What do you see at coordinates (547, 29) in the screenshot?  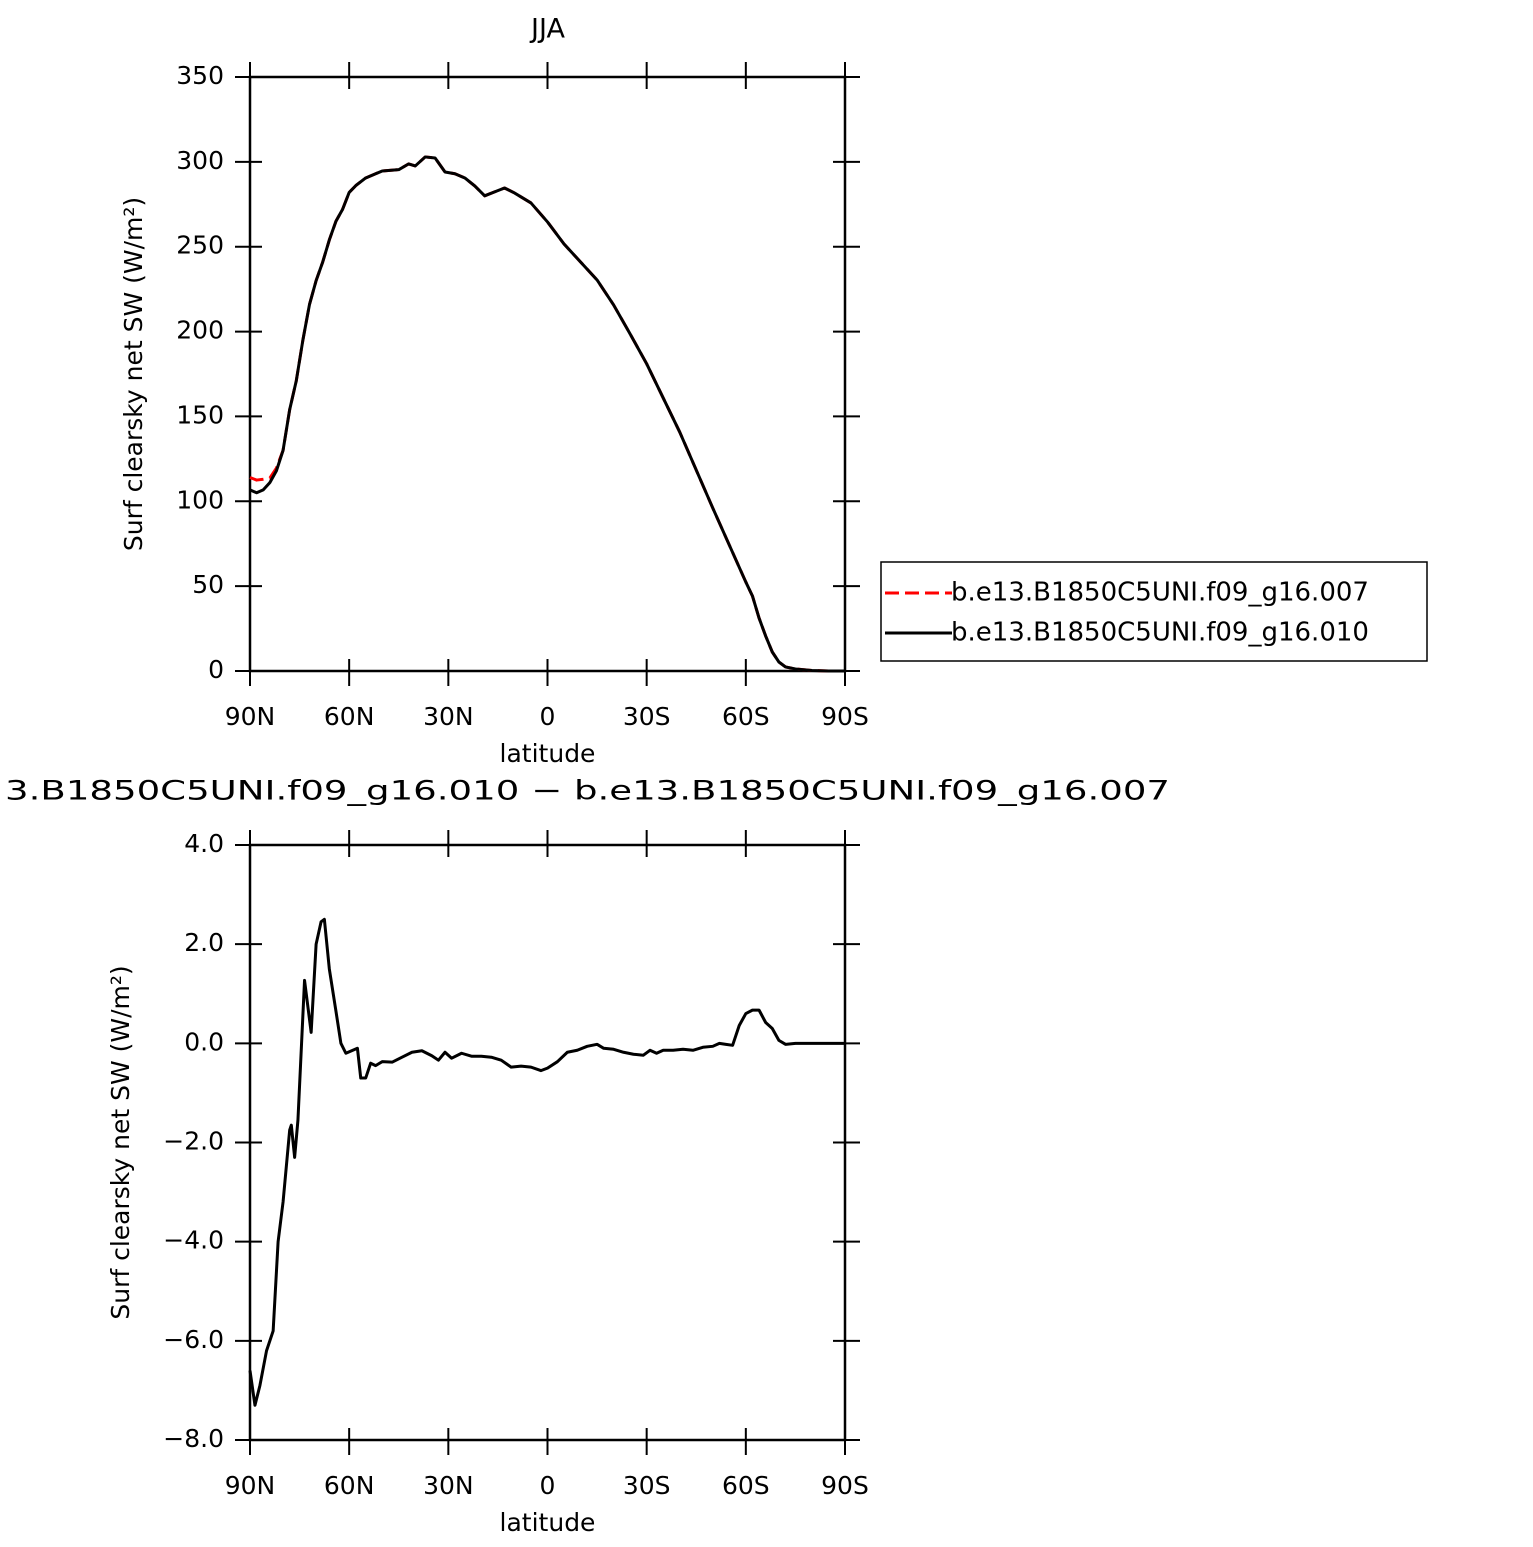 I see `chart-title: JJA` at bounding box center [547, 29].